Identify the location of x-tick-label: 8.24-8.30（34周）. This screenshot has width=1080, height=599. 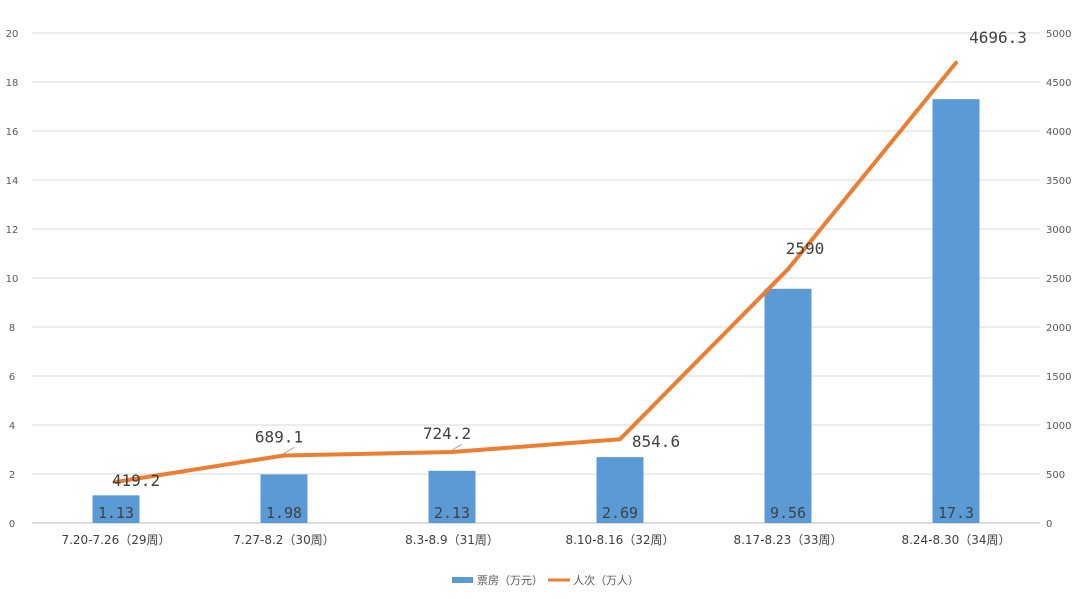
(955, 540).